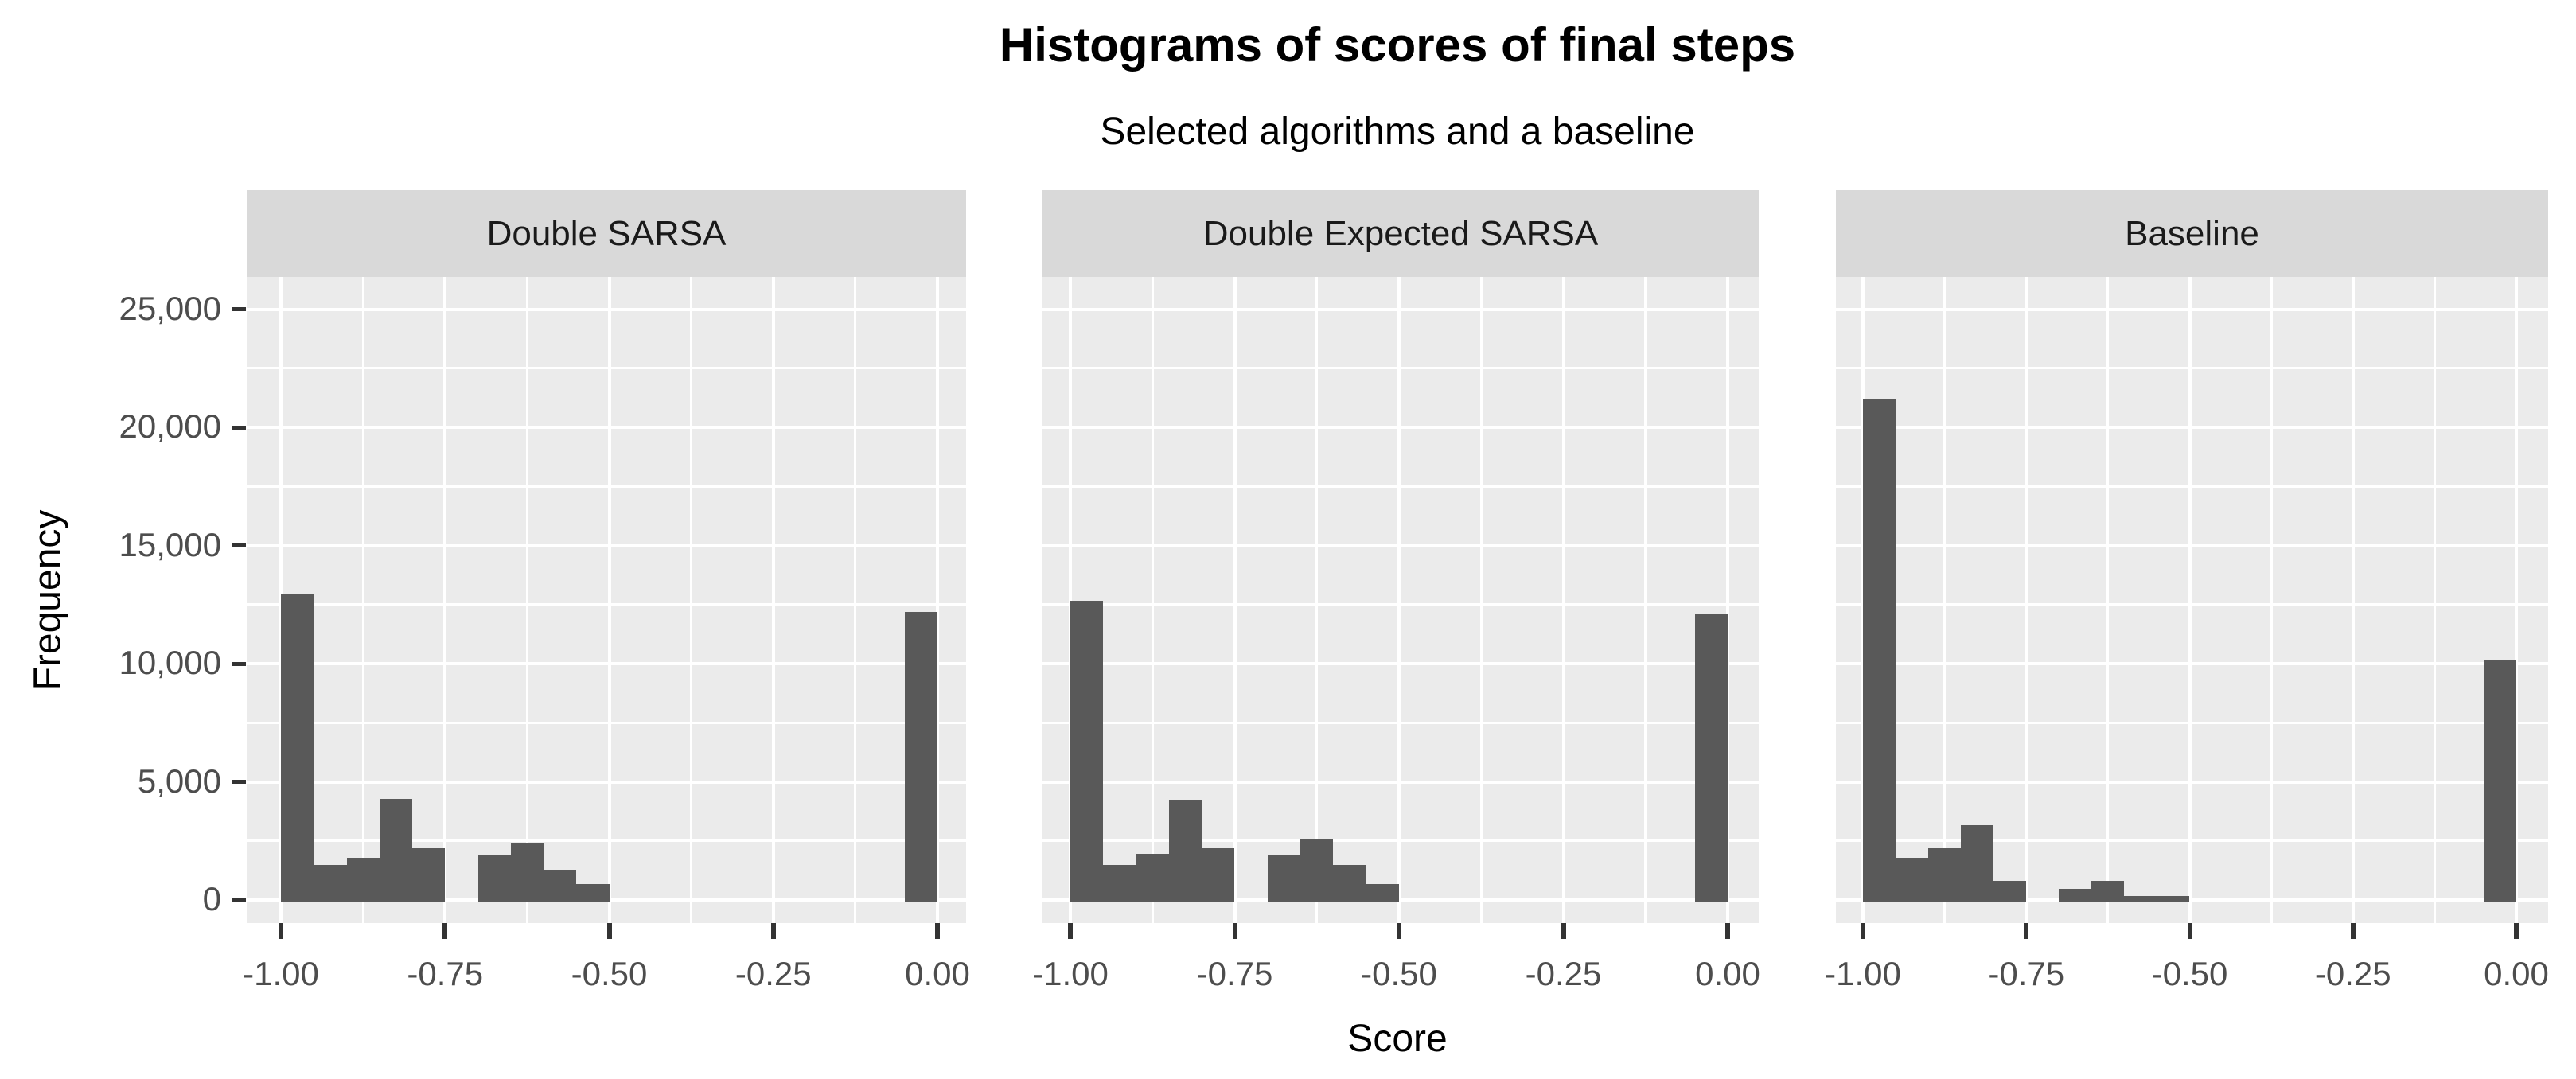 Image resolution: width=2576 pixels, height=1079 pixels. I want to click on chart-subtitle: Selected algorithms and a baseline, so click(1397, 132).